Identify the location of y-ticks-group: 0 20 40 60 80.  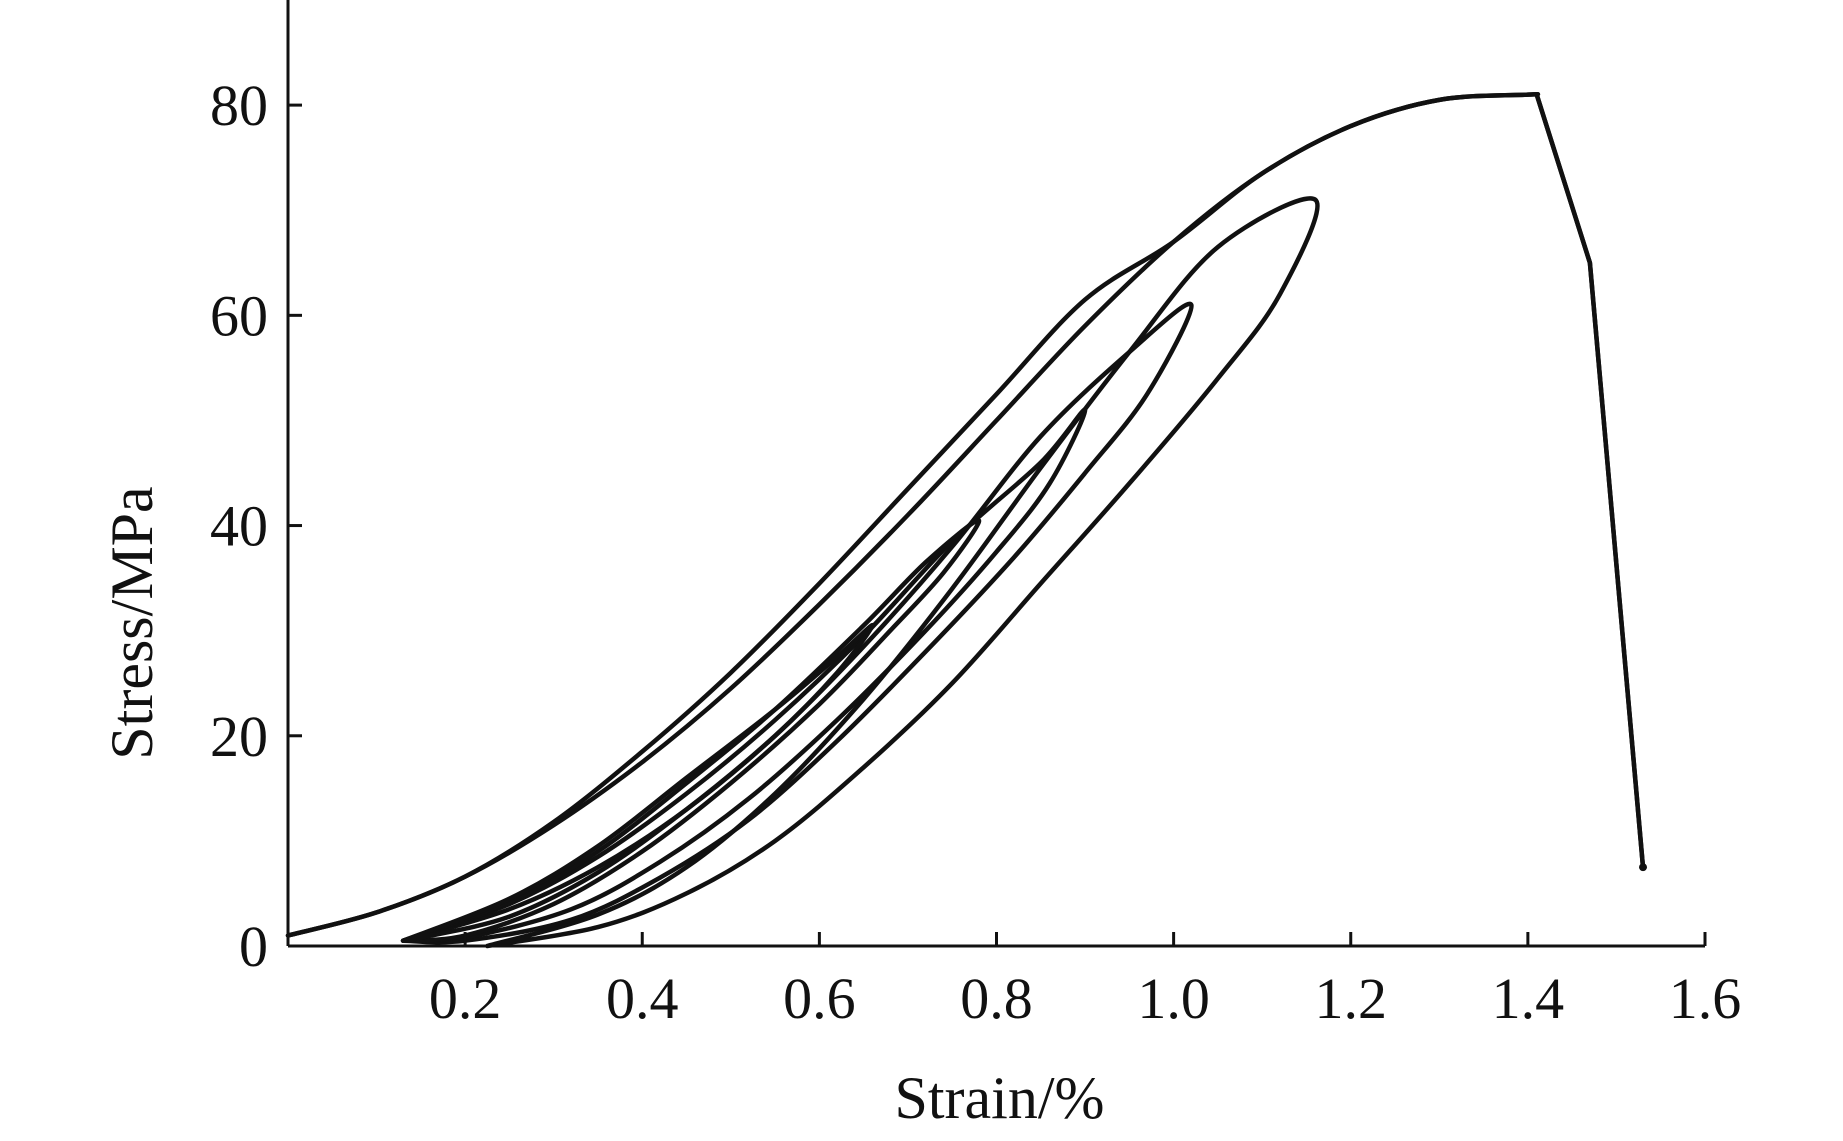
(256, 526).